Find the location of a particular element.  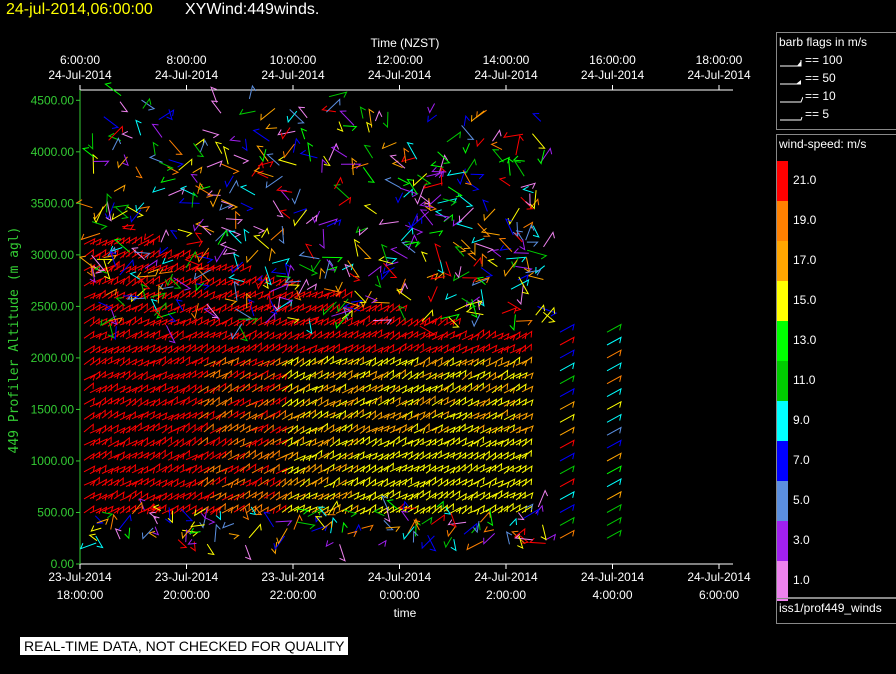

timestamp: 24-jul-2014,06:00:00 is located at coordinates (79, 9).